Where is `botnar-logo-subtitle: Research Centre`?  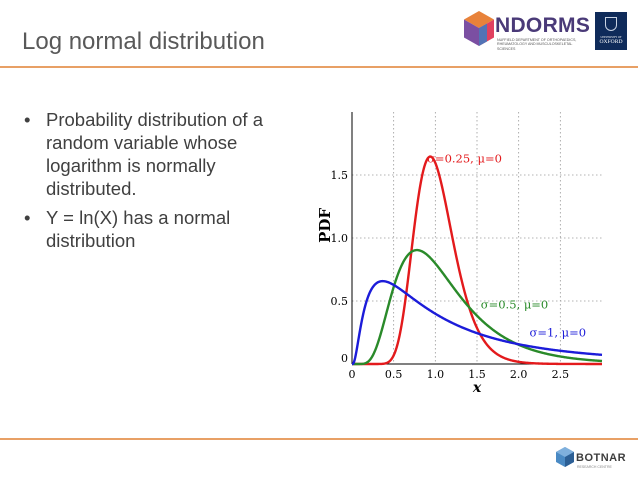
botnar-logo-subtitle: Research Centre is located at coordinates (594, 467).